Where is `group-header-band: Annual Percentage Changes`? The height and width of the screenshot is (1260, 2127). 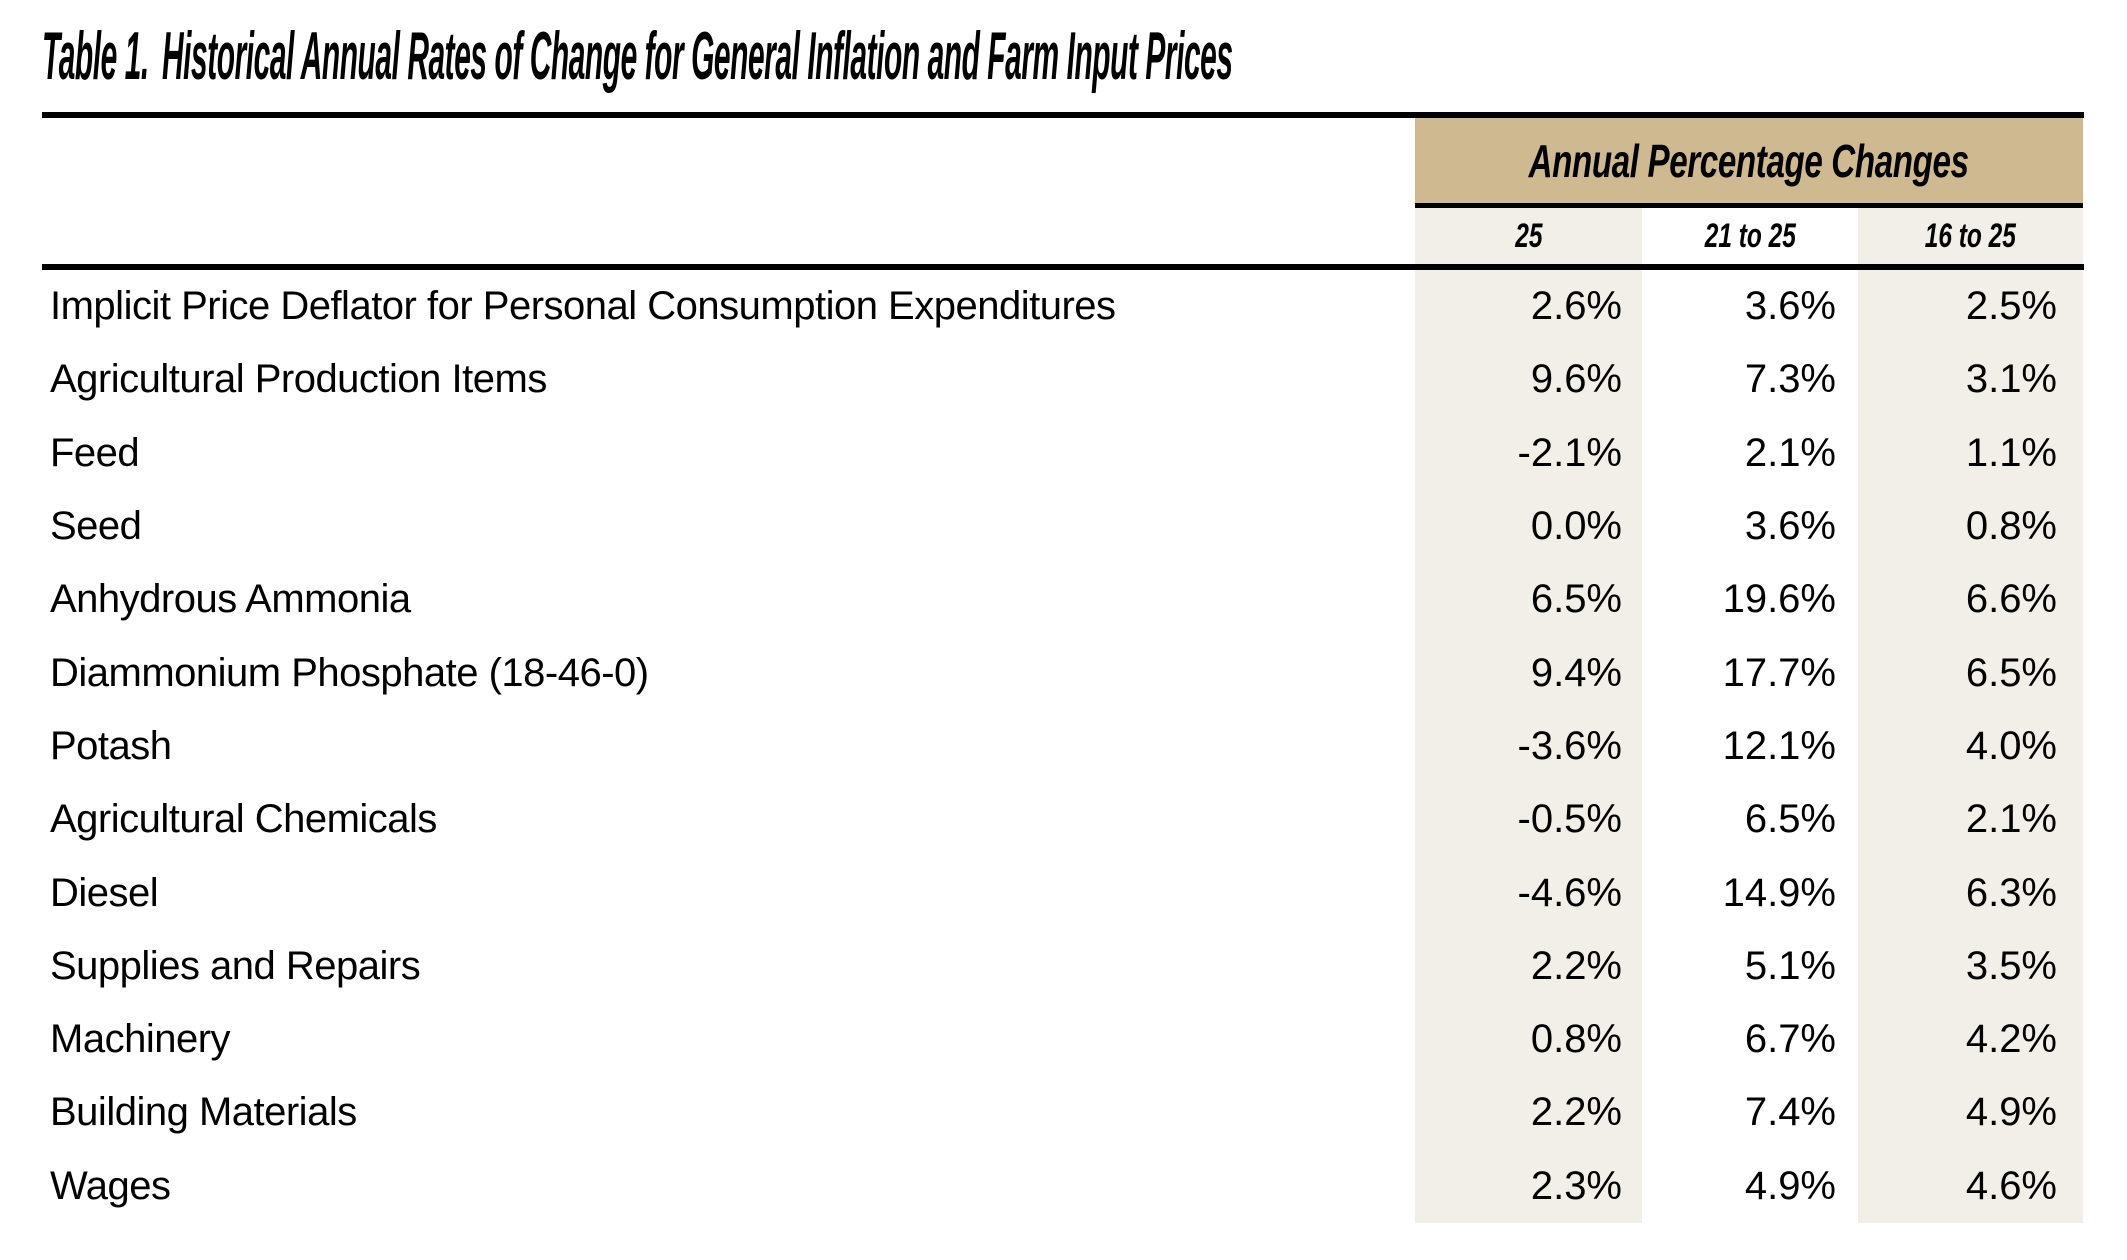
group-header-band: Annual Percentage Changes is located at coordinates (1749, 160).